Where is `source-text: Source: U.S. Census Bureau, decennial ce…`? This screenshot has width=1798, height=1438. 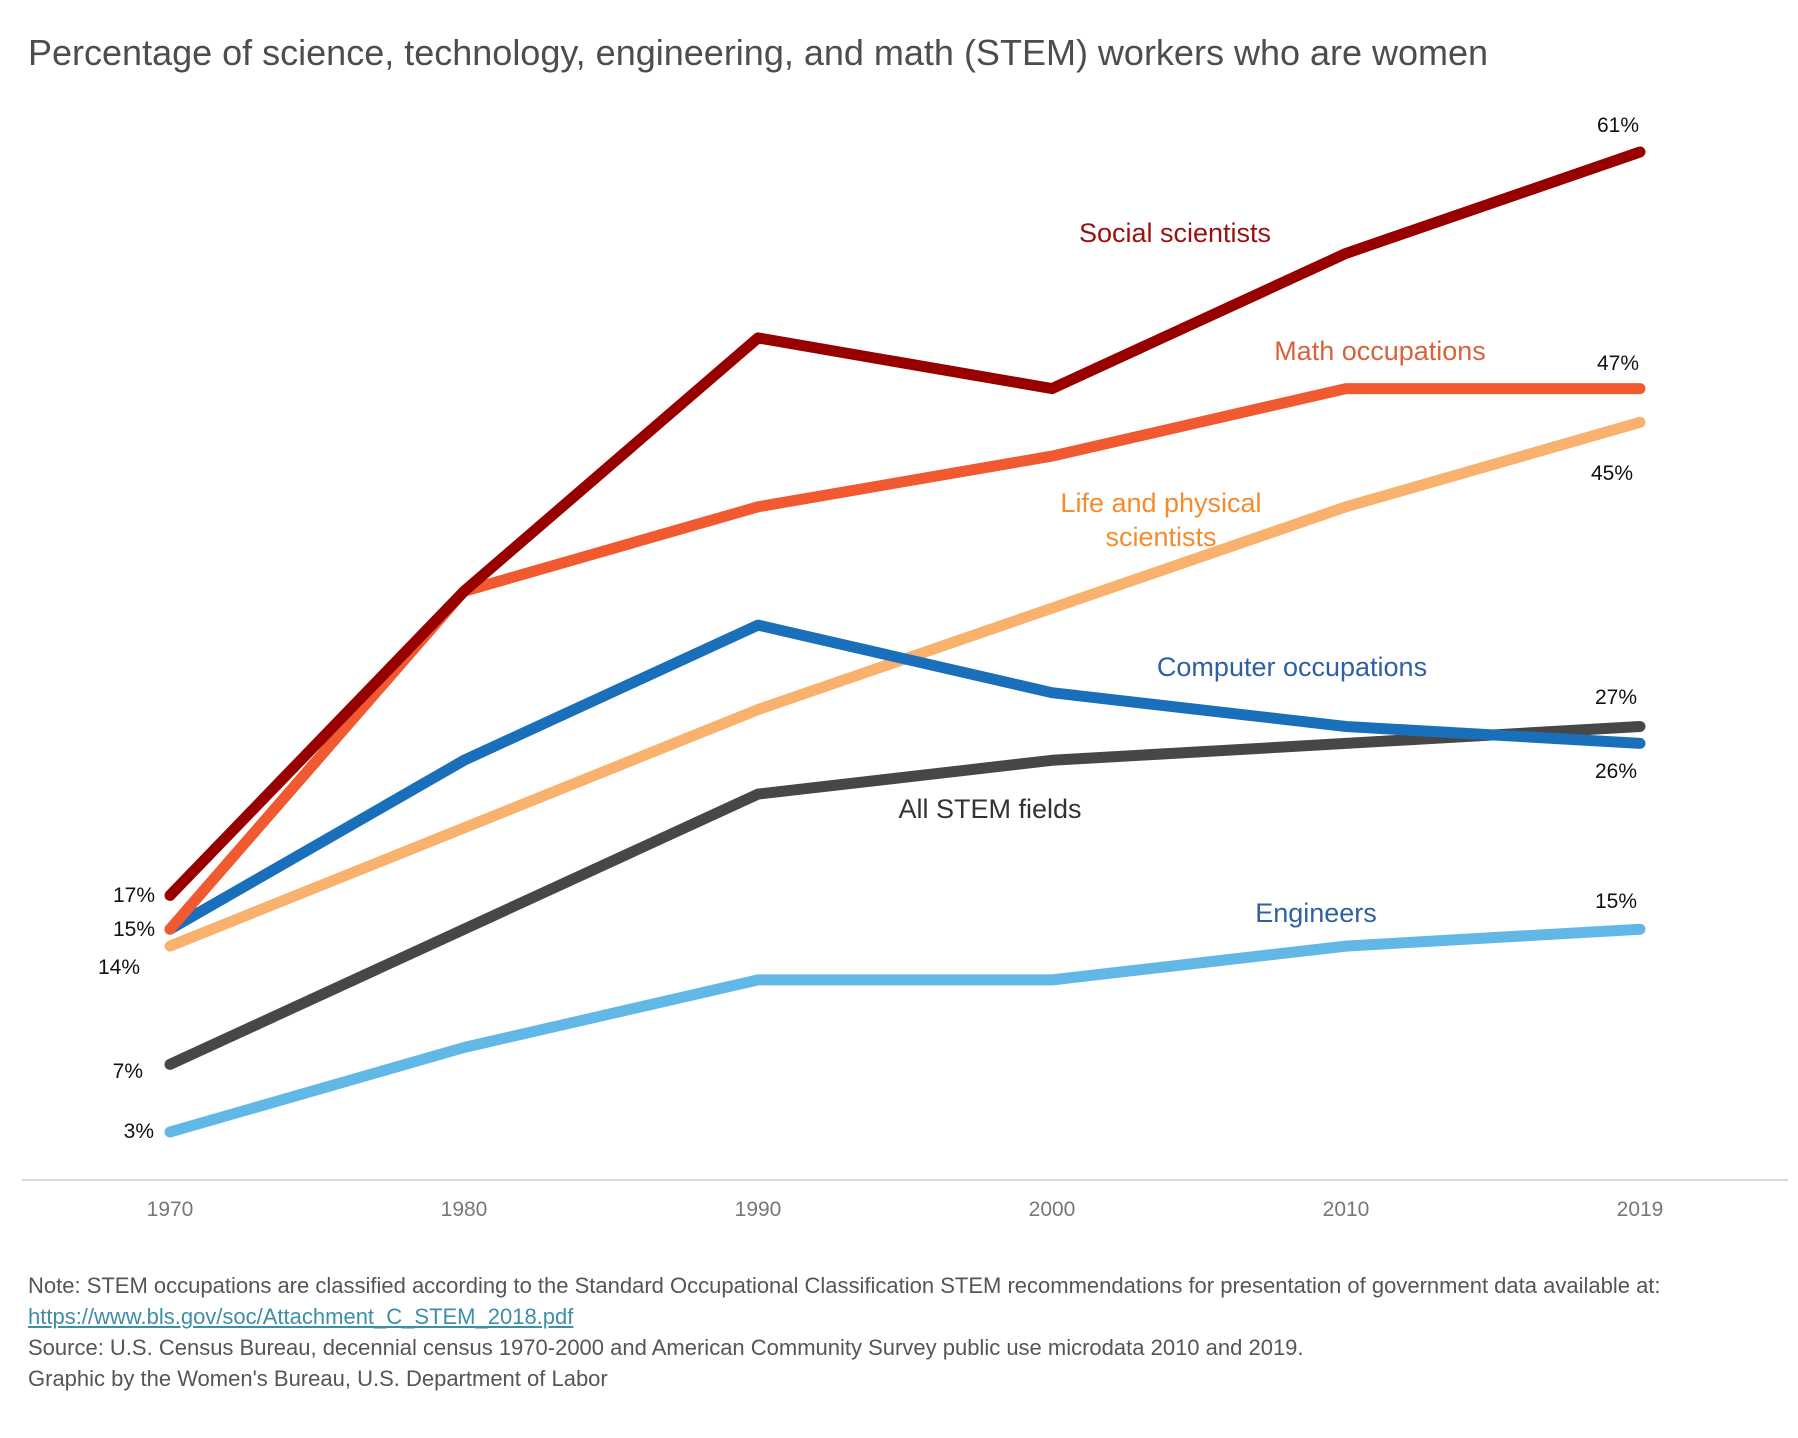
source-text: Source: U.S. Census Bureau, decennial ce… is located at coordinates (666, 1347).